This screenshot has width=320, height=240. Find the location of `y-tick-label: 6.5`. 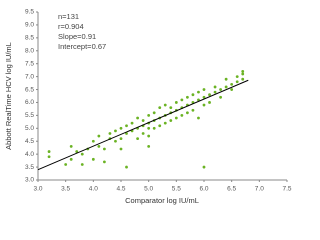

y-tick-label: 6.5 is located at coordinates (29, 89).